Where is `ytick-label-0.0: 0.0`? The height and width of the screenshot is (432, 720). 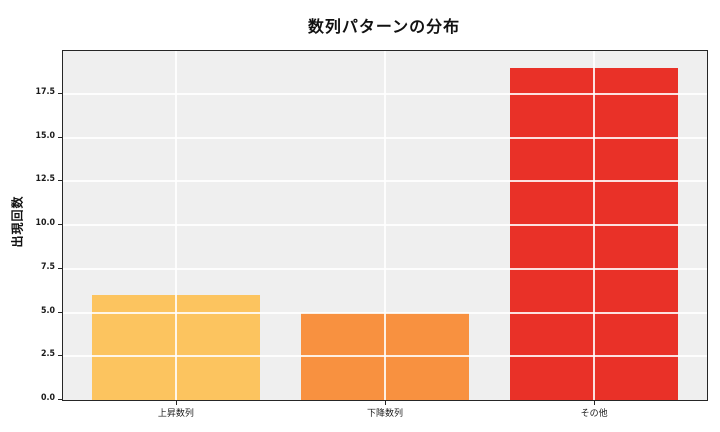
ytick-label-0.0: 0.0 is located at coordinates (47, 398).